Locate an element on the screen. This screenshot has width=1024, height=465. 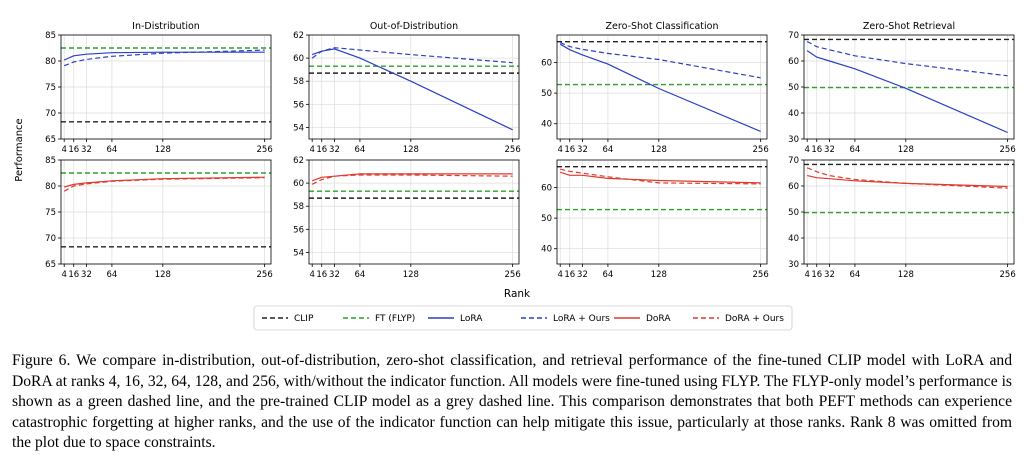
panel-2-3: 4 16 32 64 128 256 40 50 60 is located at coordinates (655, 219).